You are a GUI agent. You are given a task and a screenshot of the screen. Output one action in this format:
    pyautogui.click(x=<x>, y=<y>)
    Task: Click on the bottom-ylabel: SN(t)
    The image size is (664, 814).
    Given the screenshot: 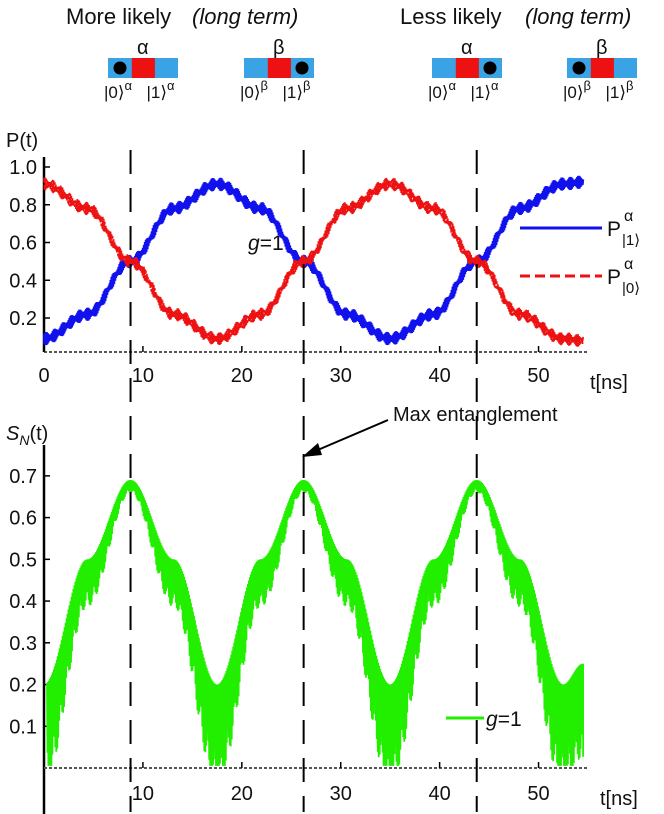 What is the action you would take?
    pyautogui.click(x=27, y=435)
    